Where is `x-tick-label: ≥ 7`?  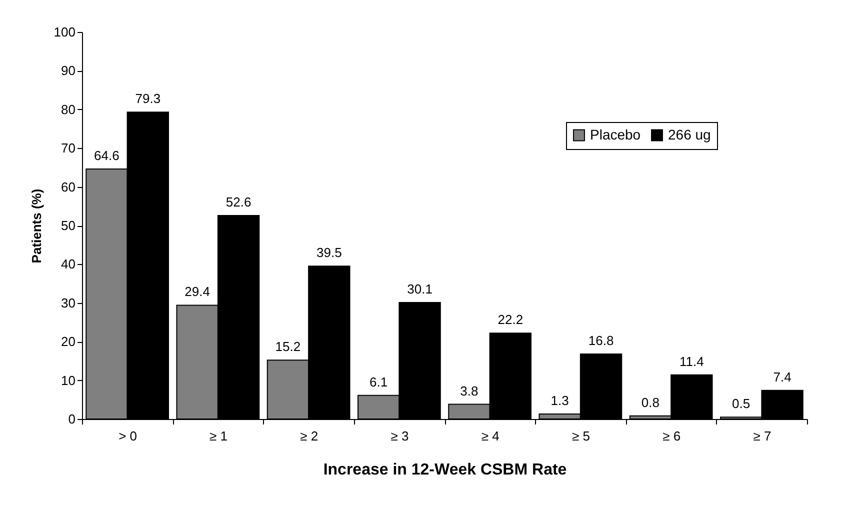
x-tick-label: ≥ 7 is located at coordinates (762, 436).